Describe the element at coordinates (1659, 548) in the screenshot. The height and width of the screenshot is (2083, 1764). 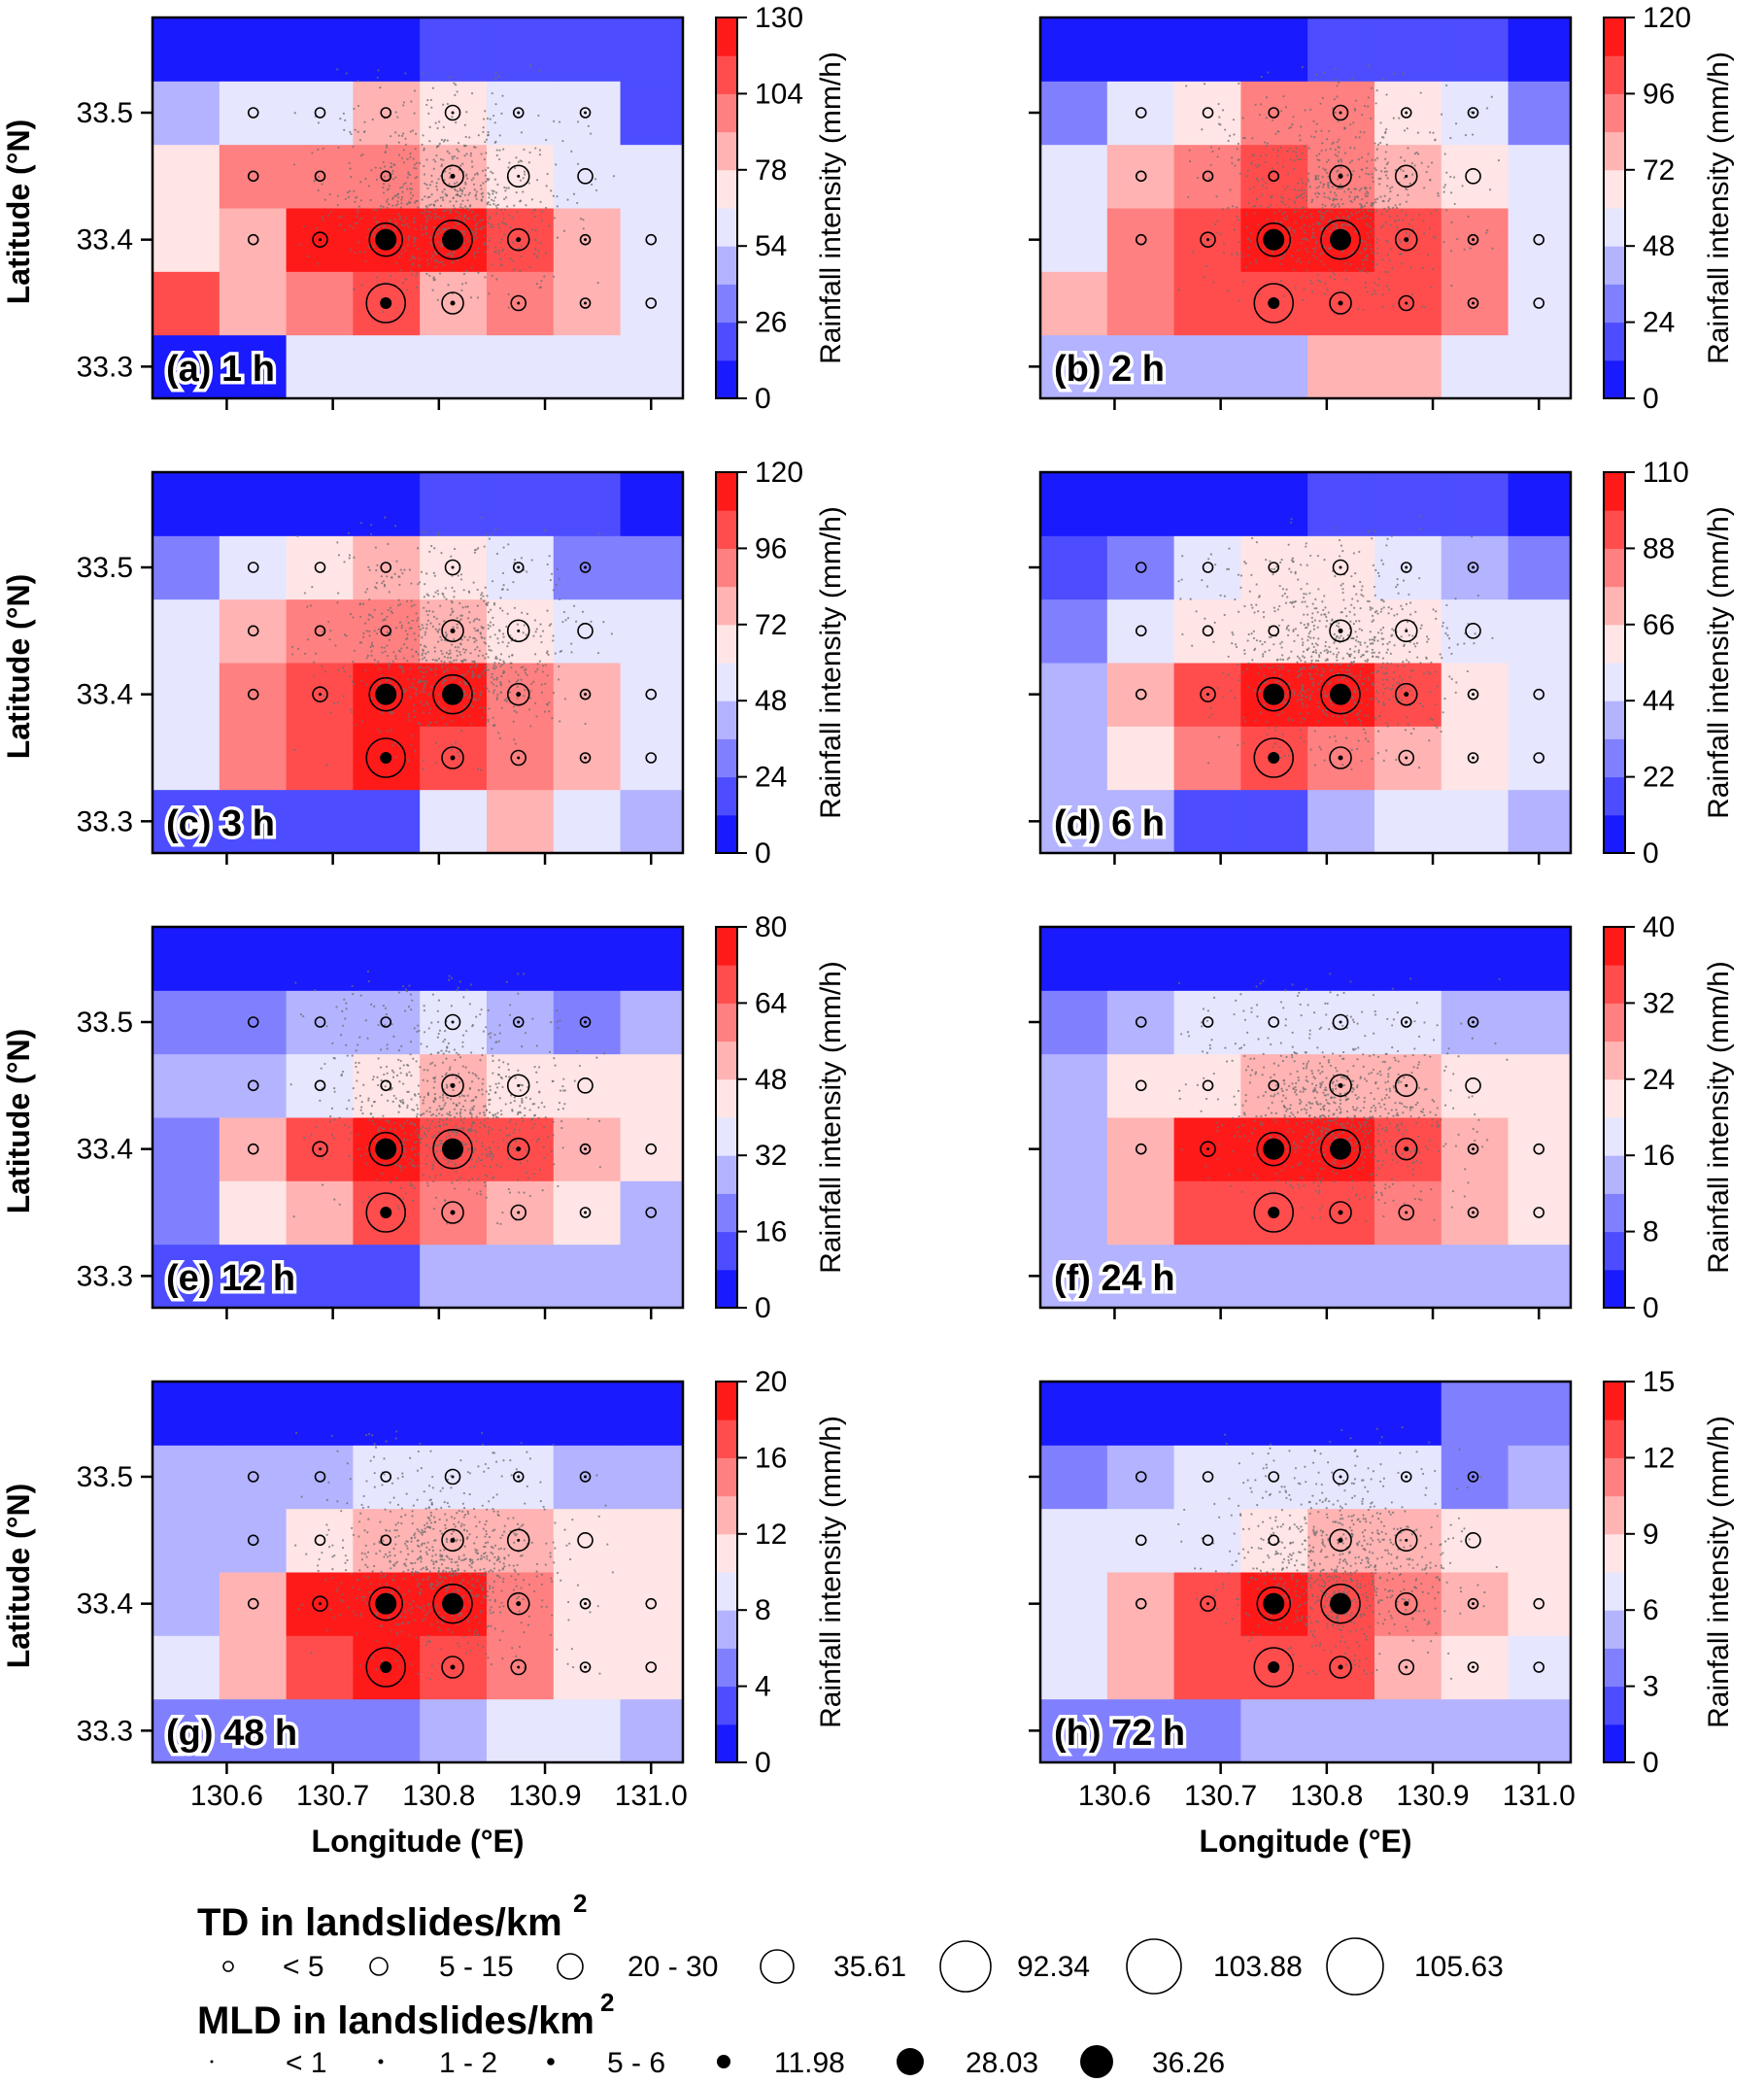
I see `colorbar-tick-label: 88` at that location.